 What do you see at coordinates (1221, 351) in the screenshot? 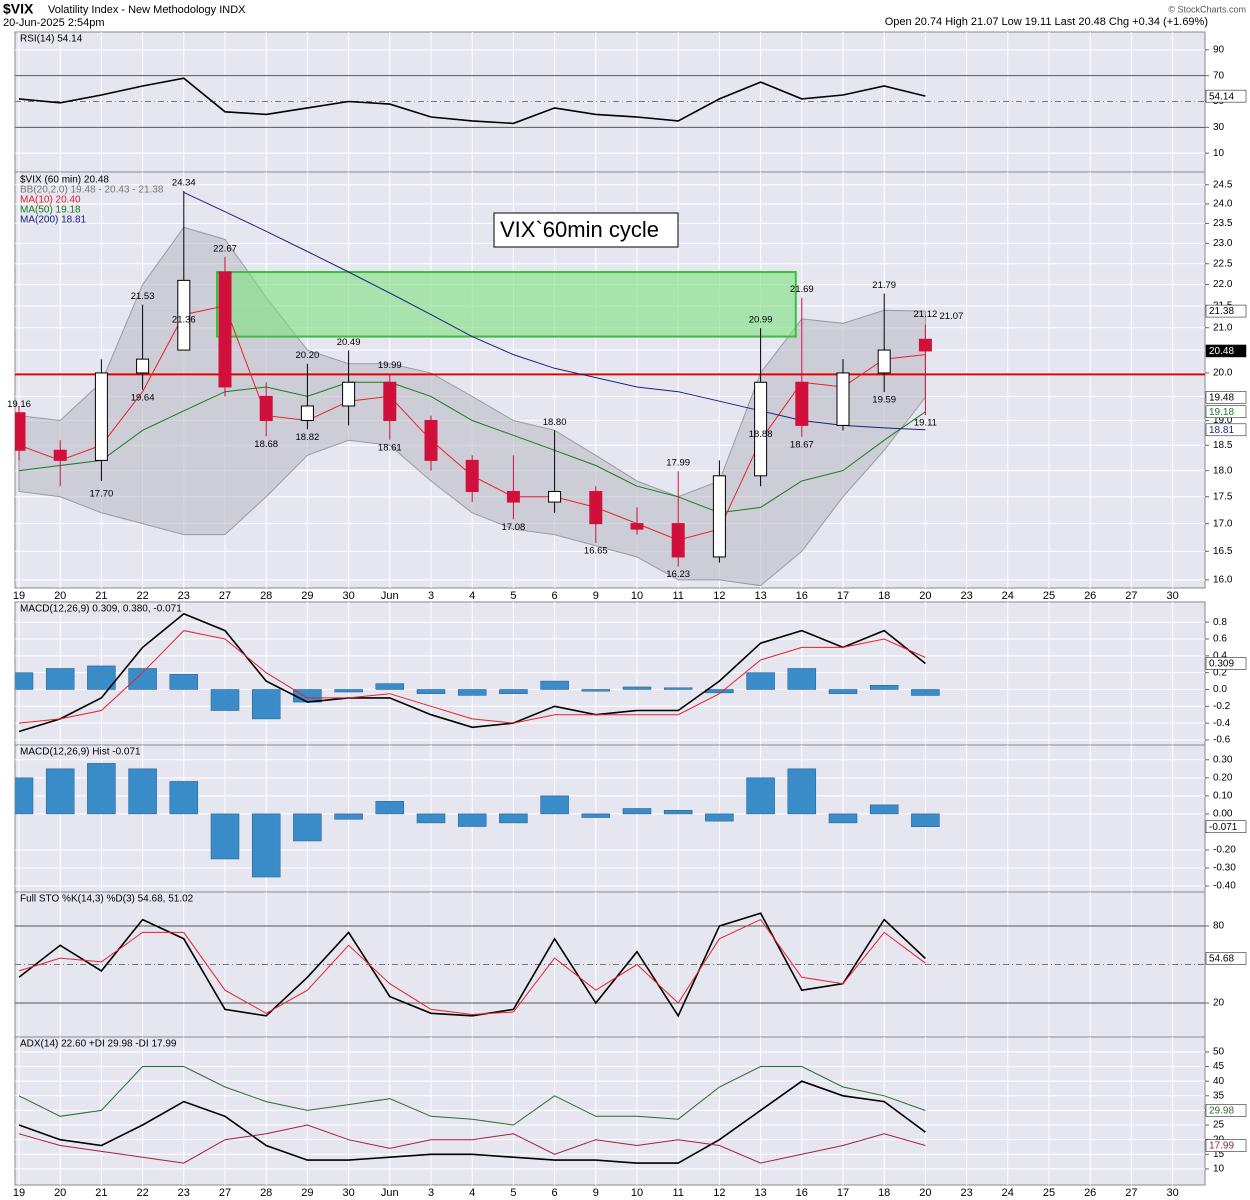
I see `value-tag-label: 20.48` at bounding box center [1221, 351].